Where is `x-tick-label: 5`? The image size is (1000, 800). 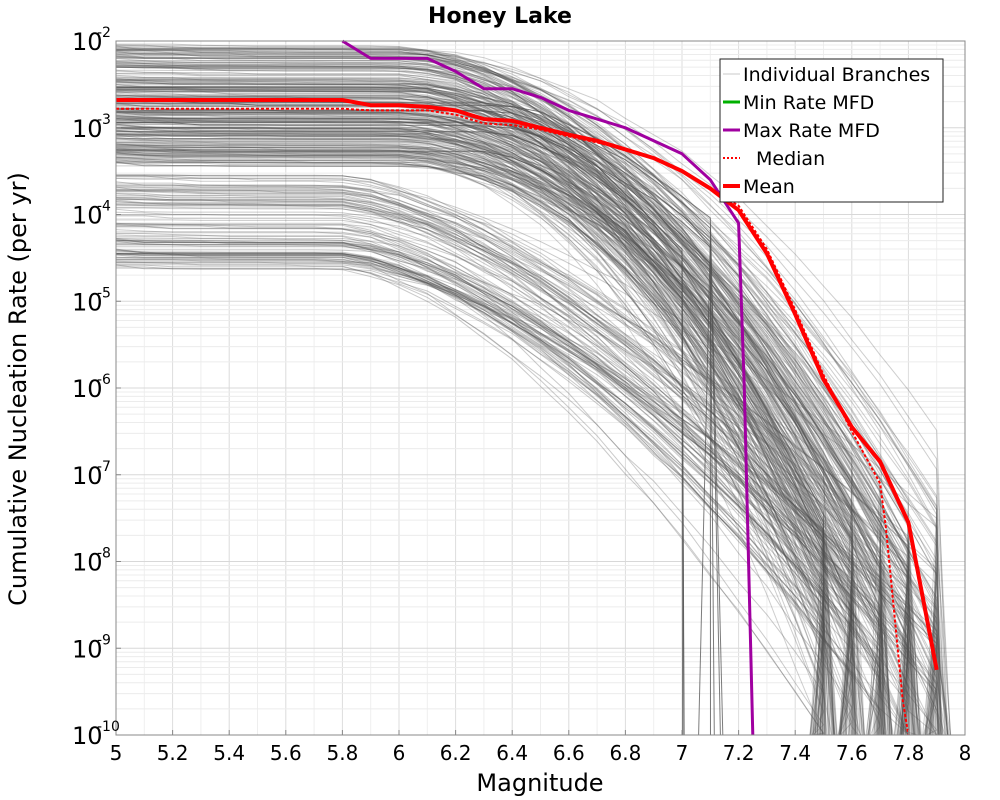
x-tick-label: 5 is located at coordinates (116, 753).